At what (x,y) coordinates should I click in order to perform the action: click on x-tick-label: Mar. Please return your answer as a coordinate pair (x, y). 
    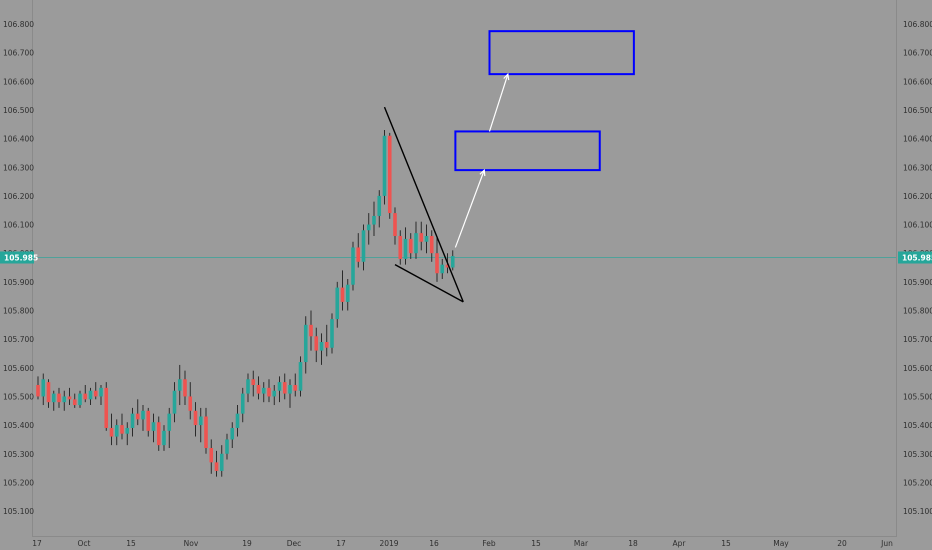
    Looking at the image, I should click on (581, 543).